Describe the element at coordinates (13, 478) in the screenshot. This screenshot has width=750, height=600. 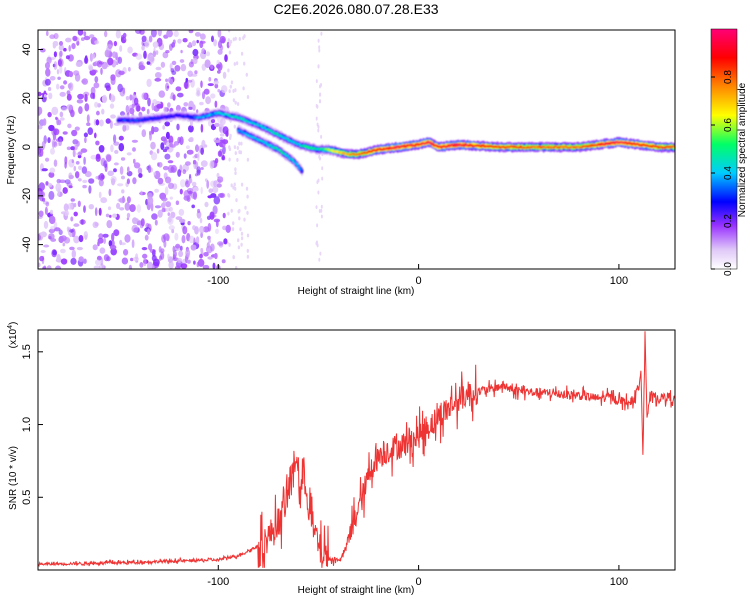
I see `snr-y-axis-title: SNR (10 * v/v)` at that location.